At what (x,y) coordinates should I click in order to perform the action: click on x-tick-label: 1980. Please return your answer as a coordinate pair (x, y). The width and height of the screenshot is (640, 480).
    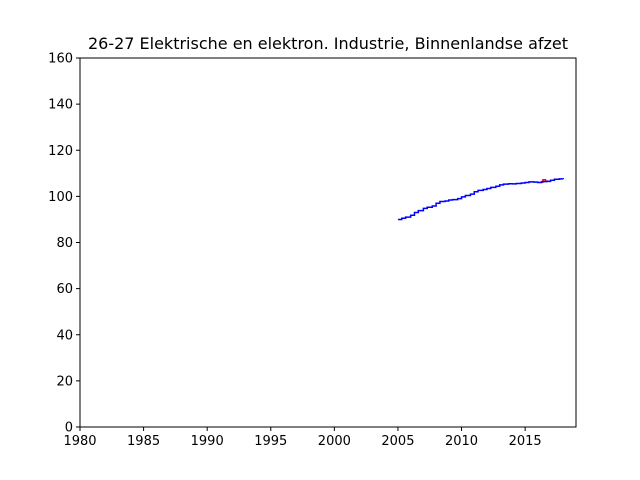
    Looking at the image, I should click on (79, 441).